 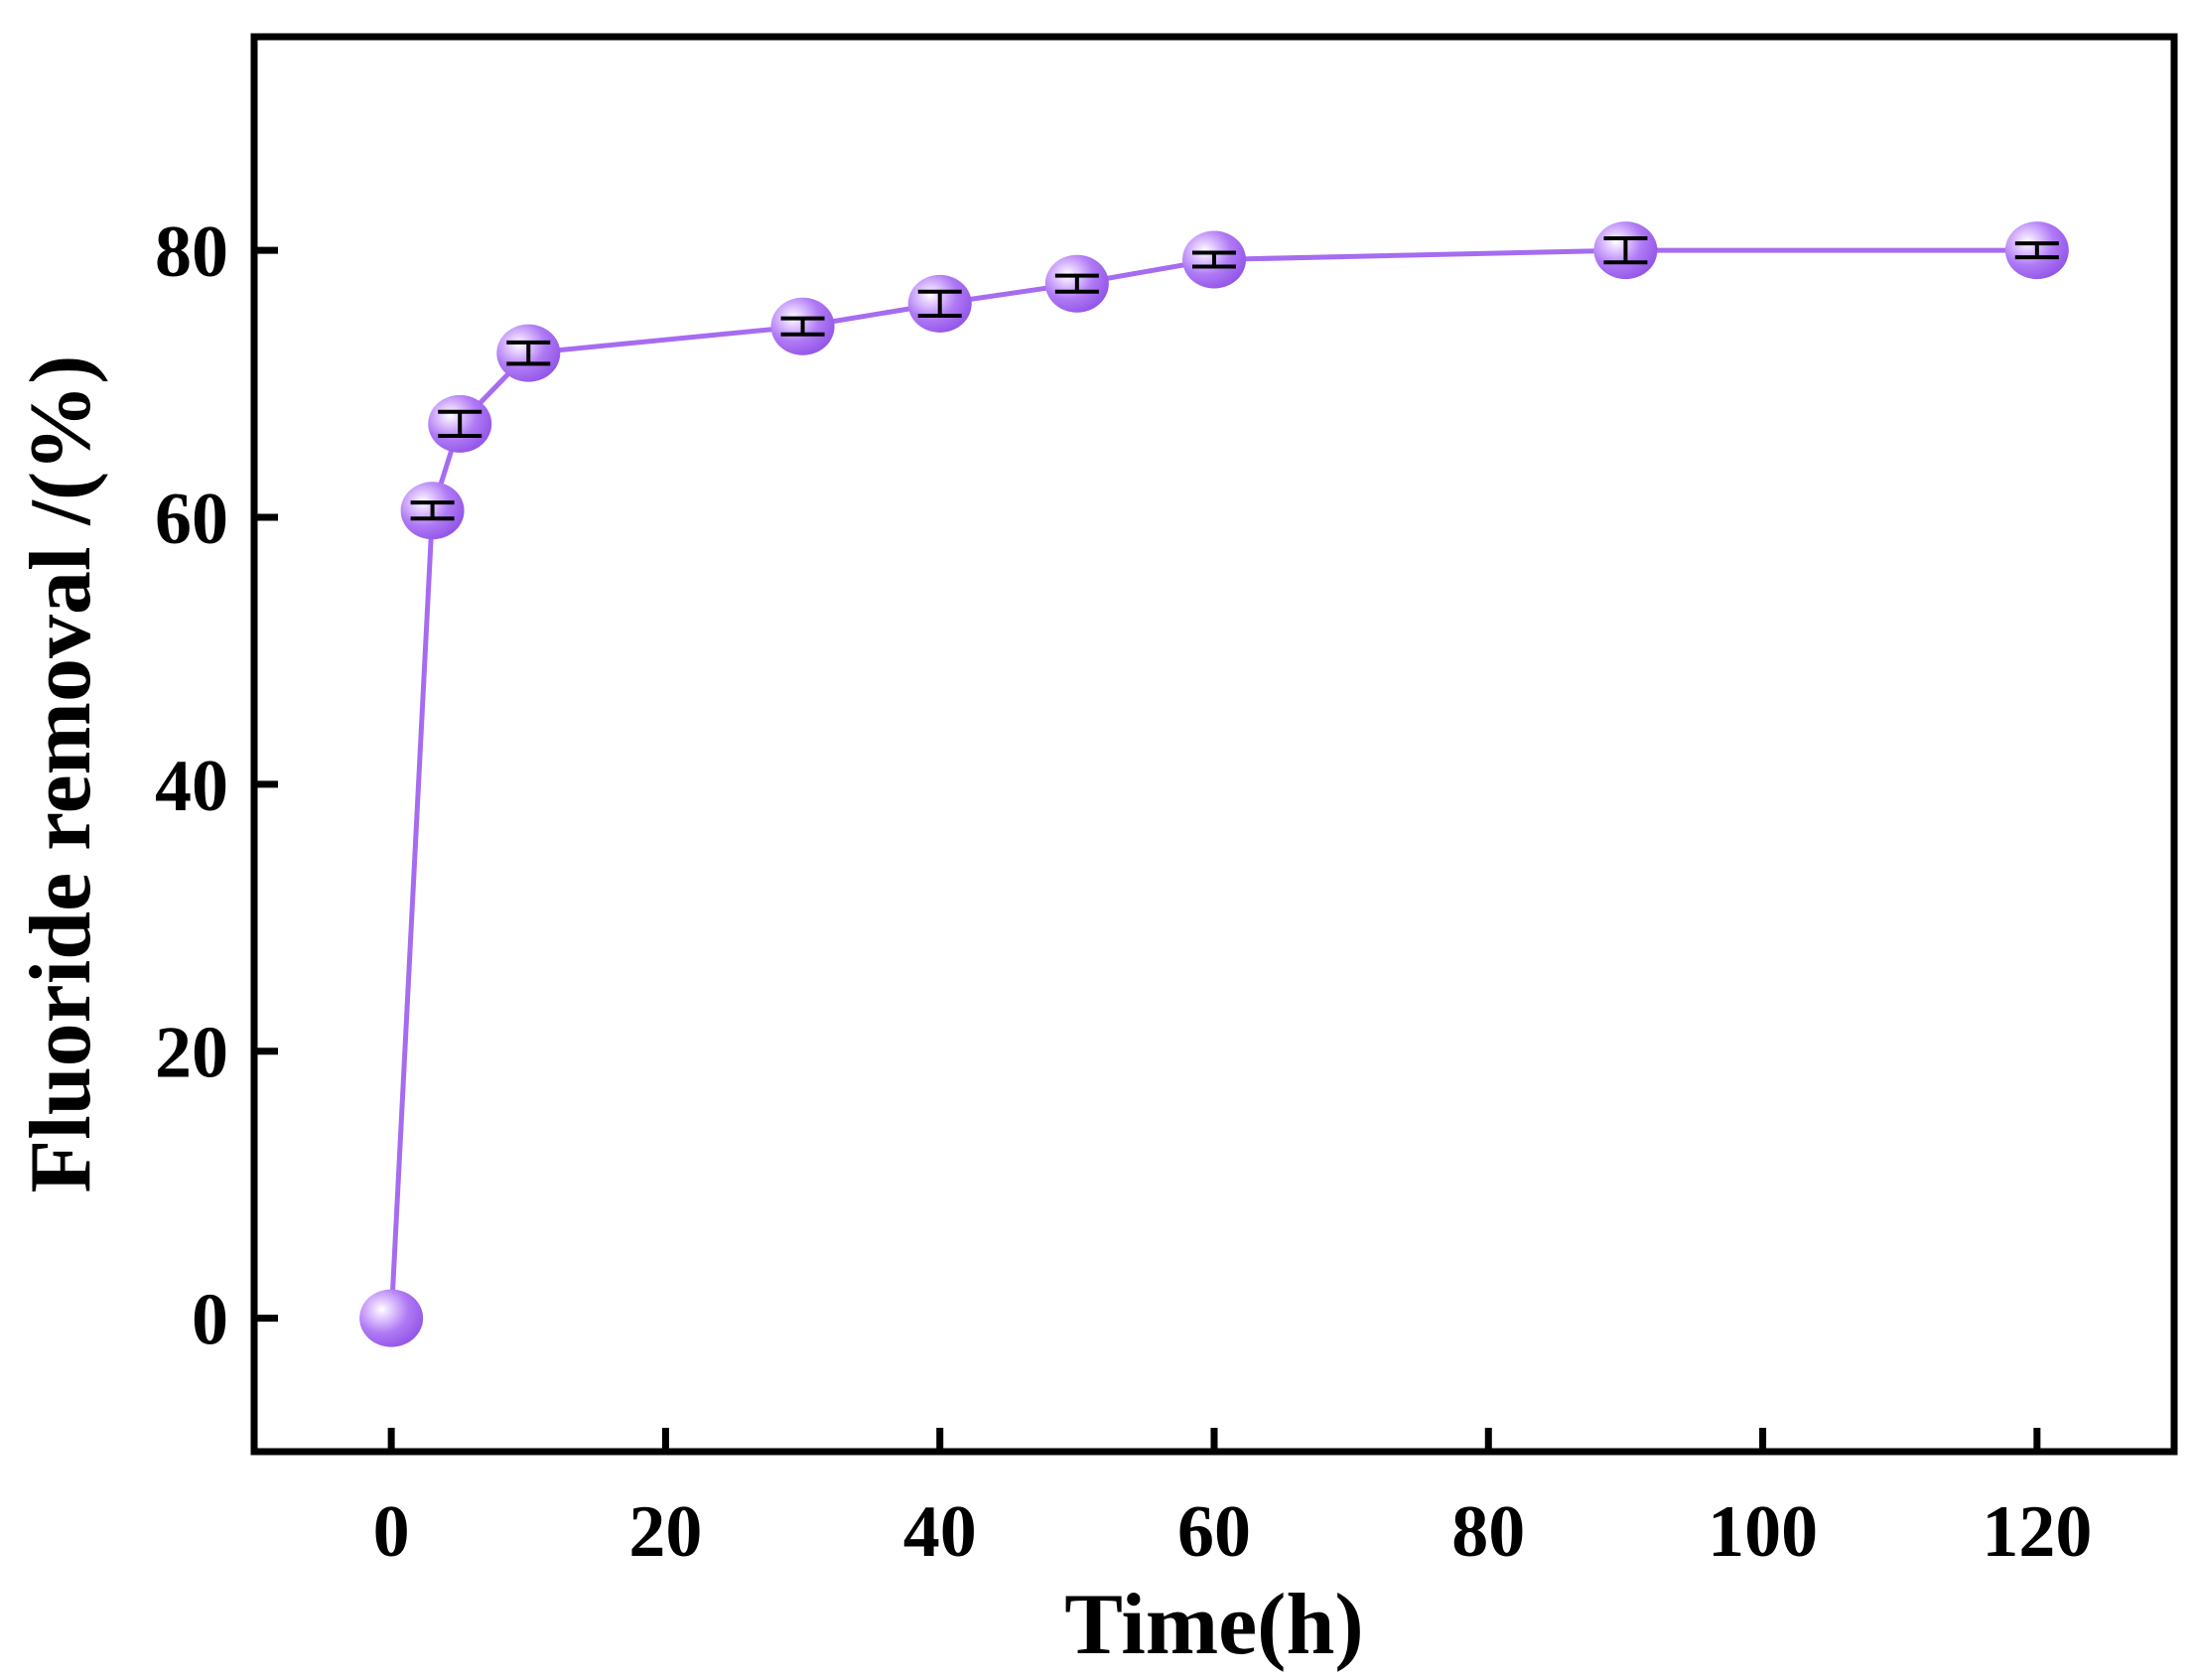 What do you see at coordinates (61, 774) in the screenshot?
I see `y-axis-title: Fluoride removal /(%)` at bounding box center [61, 774].